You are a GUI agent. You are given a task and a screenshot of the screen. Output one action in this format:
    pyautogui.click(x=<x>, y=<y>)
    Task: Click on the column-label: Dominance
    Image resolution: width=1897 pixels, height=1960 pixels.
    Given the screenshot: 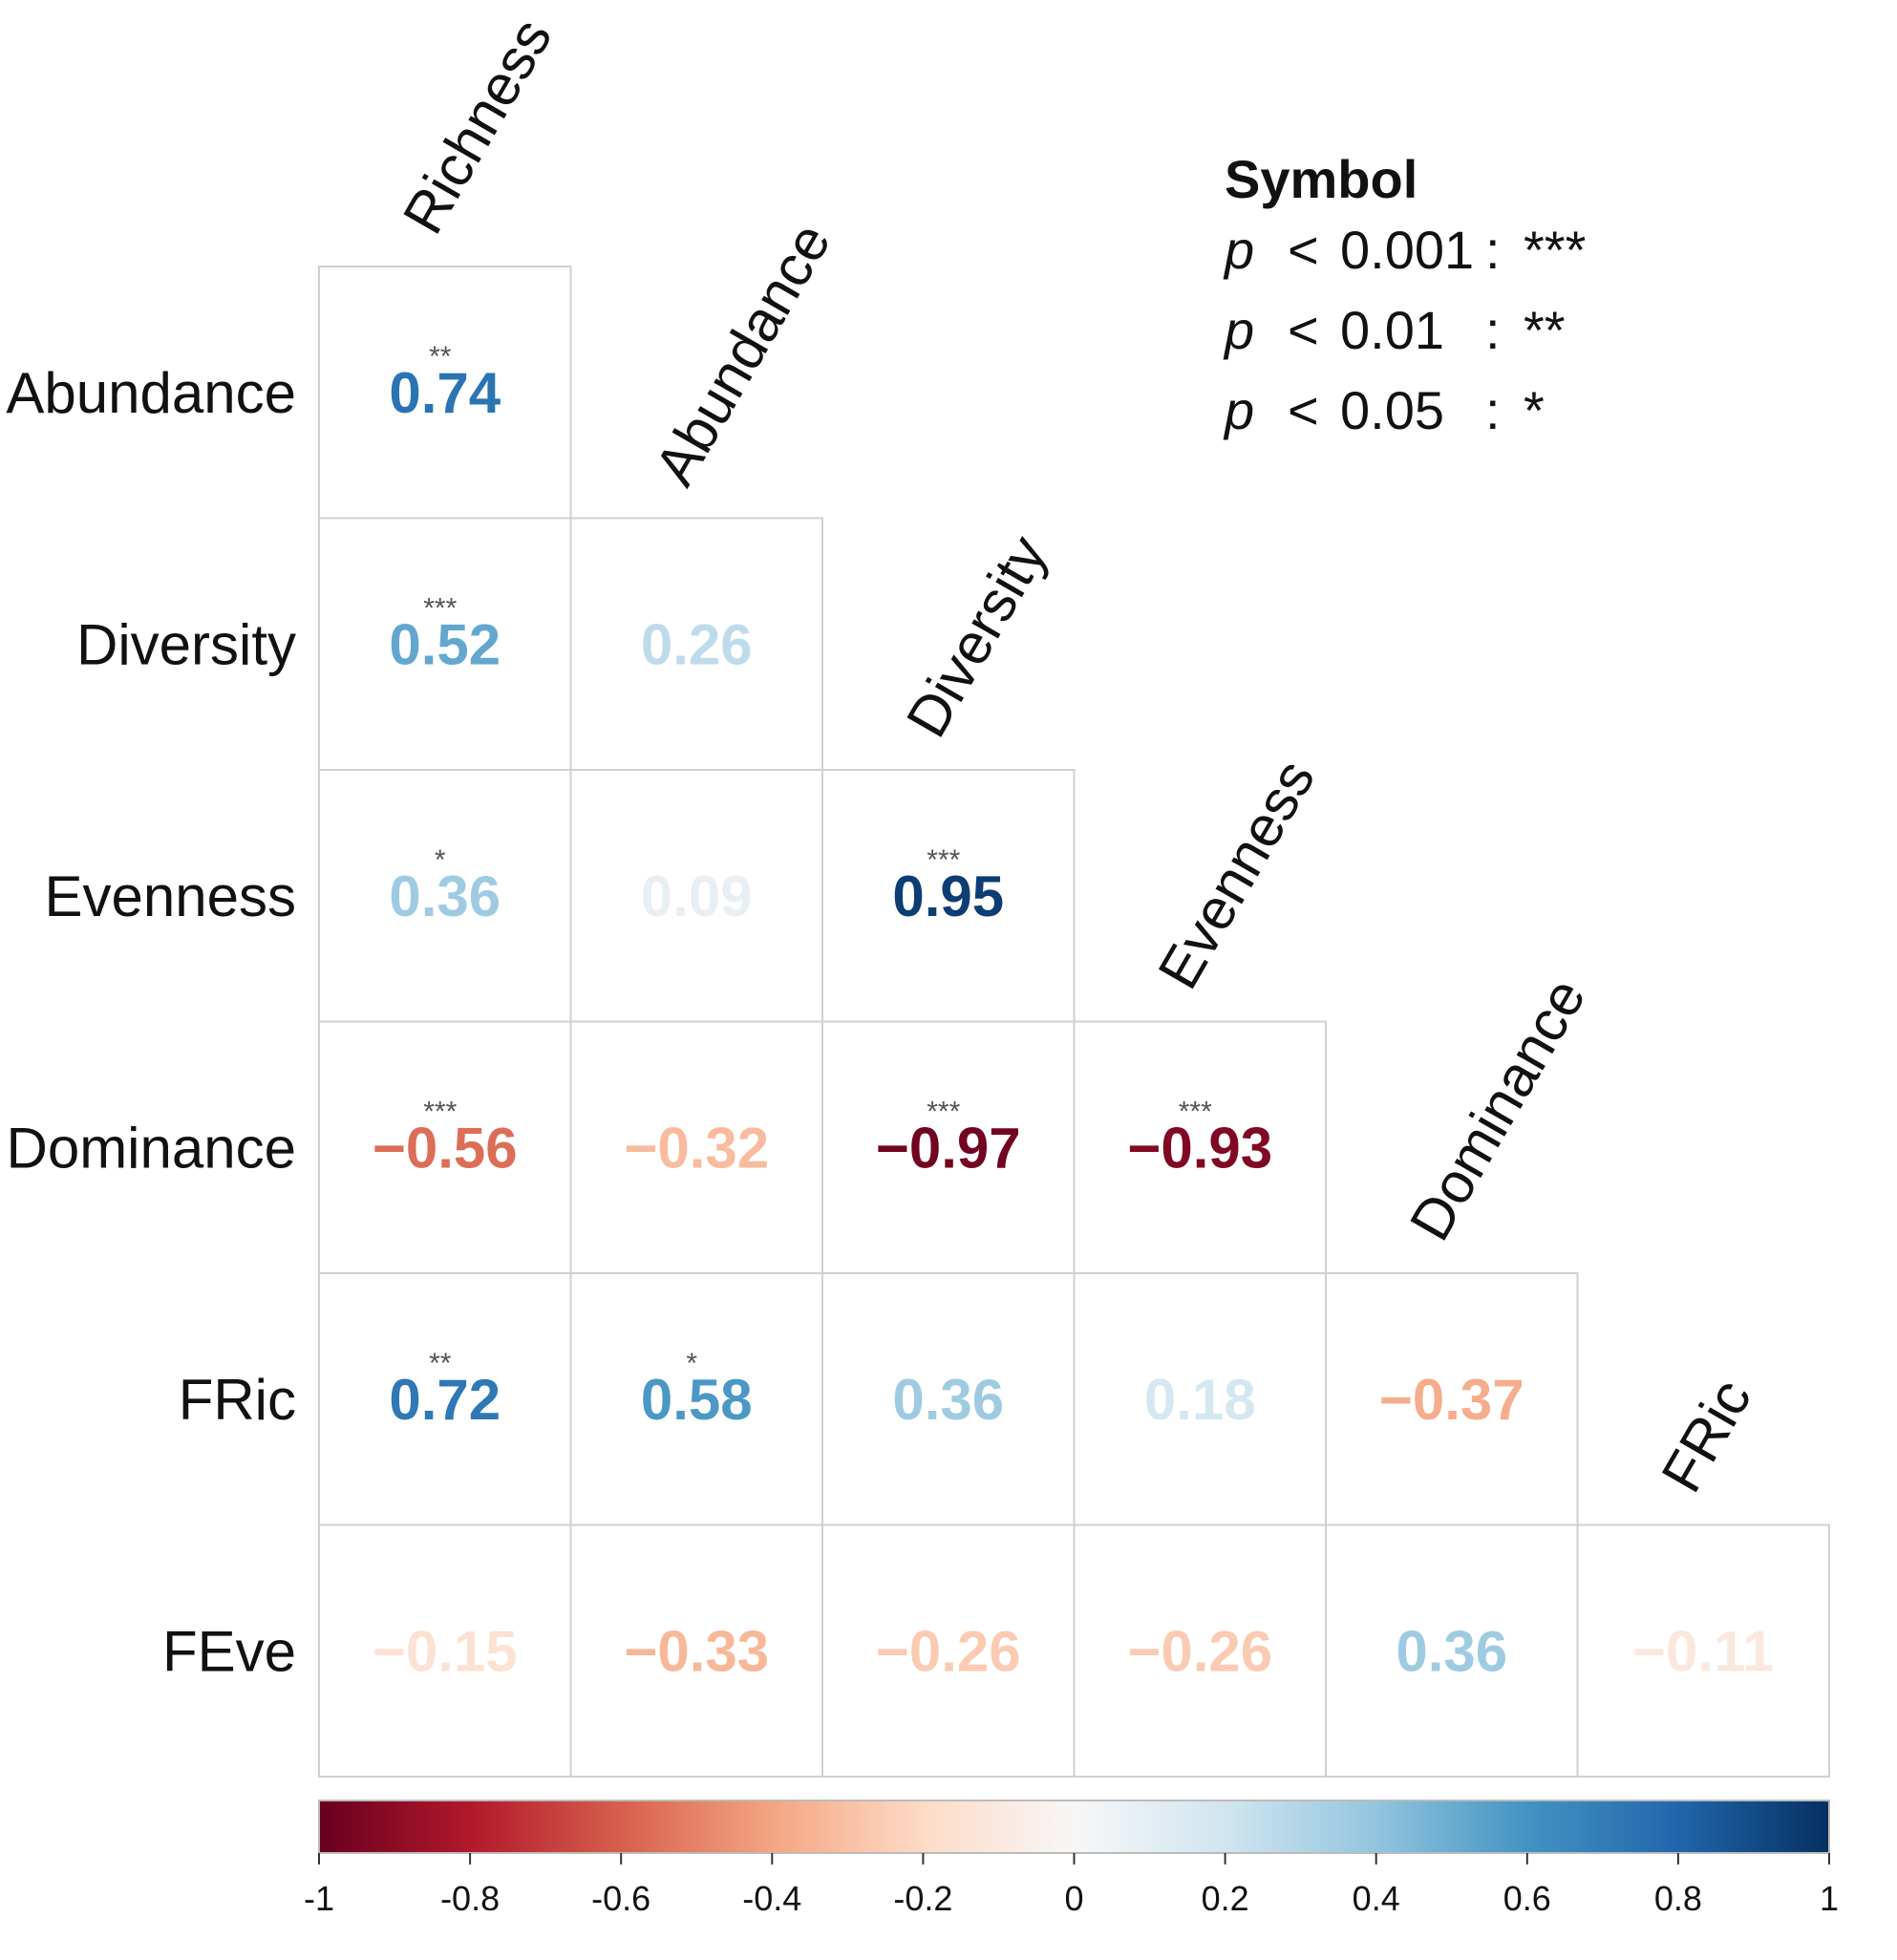 What is the action you would take?
    pyautogui.click(x=1497, y=1109)
    